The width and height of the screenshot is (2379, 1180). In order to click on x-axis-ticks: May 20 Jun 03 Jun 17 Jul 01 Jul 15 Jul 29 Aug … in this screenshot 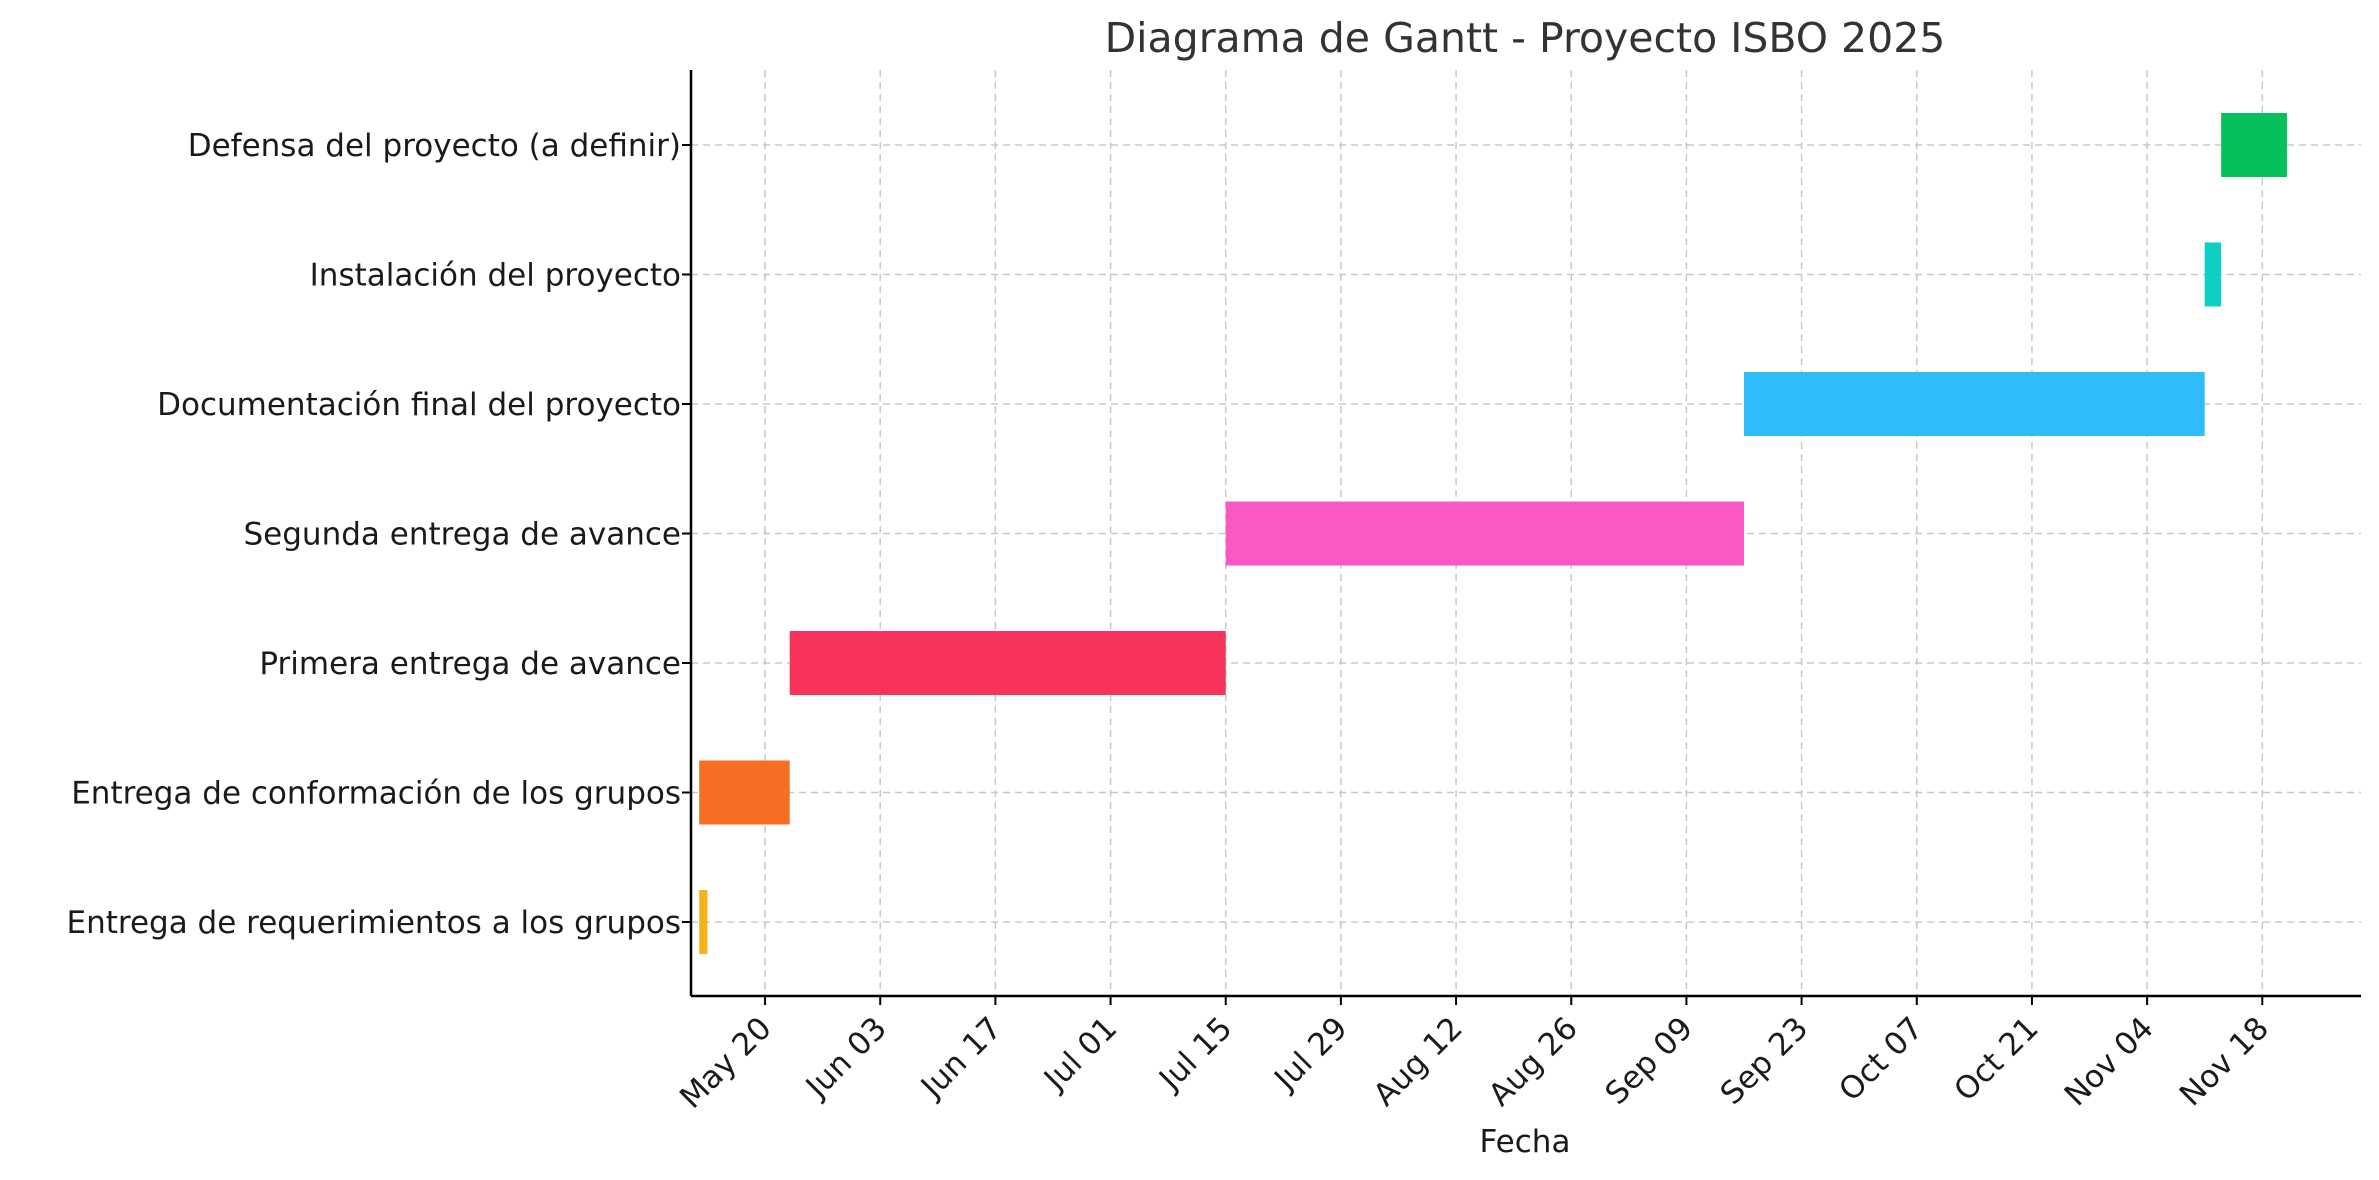, I will do `click(1474, 1056)`.